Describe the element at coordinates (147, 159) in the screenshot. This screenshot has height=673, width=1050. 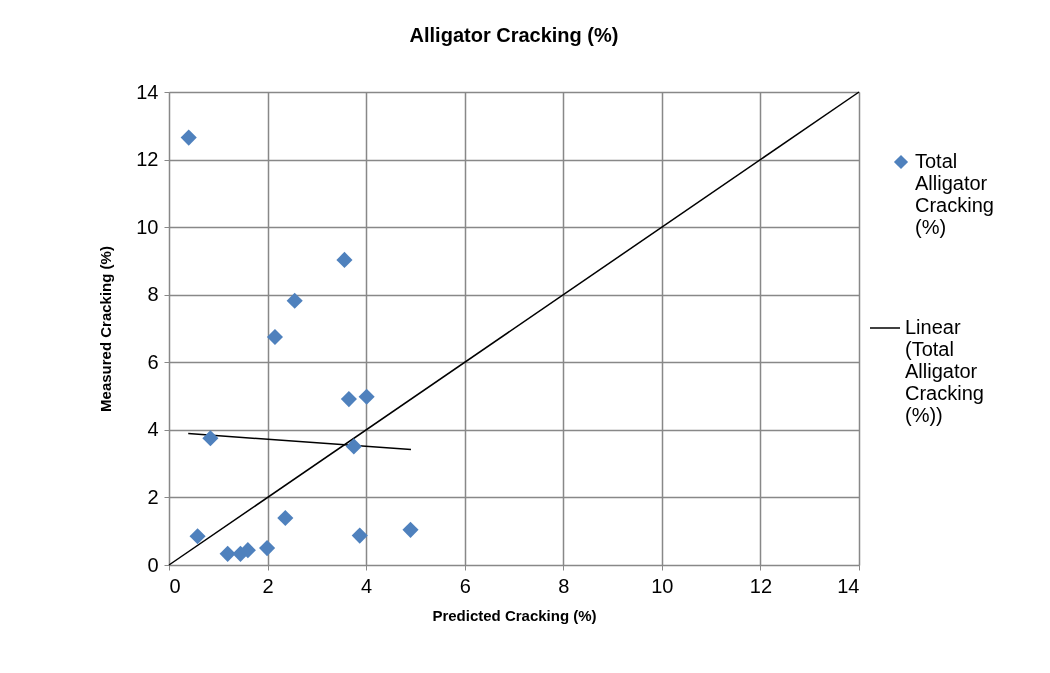
I see `y-tick-label: 12` at that location.